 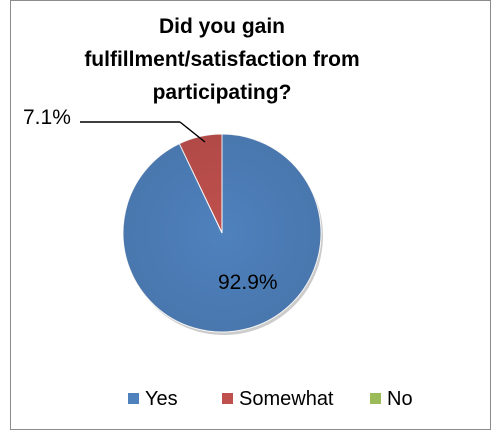 I want to click on data-label-somewhat: 7.1%, so click(x=47, y=117).